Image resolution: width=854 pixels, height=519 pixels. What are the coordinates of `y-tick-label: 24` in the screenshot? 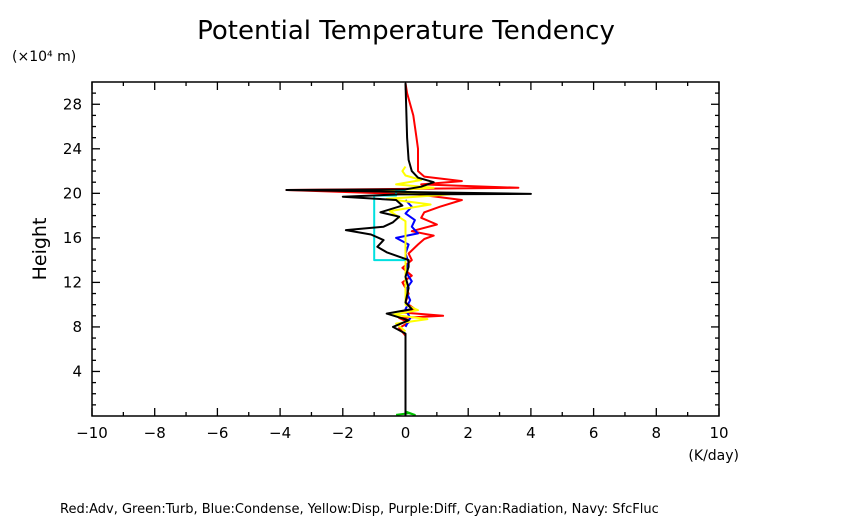 It's located at (72, 149).